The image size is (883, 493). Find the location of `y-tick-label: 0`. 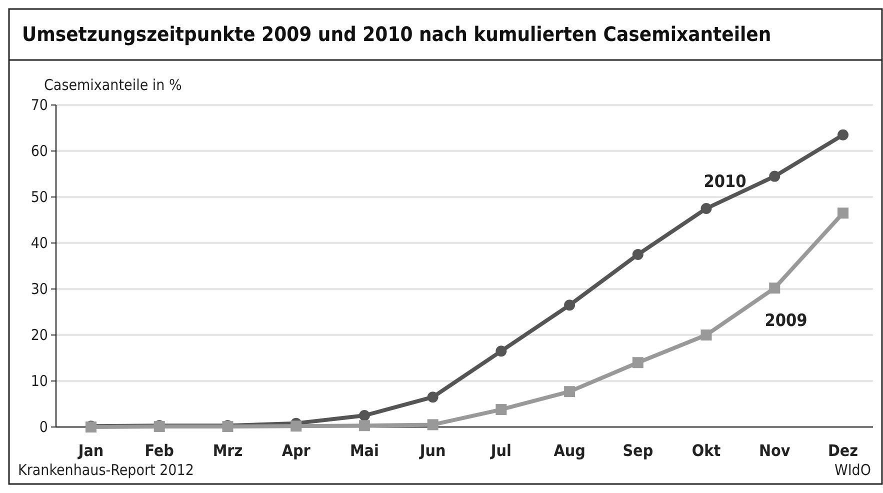

y-tick-label: 0 is located at coordinates (43, 427).